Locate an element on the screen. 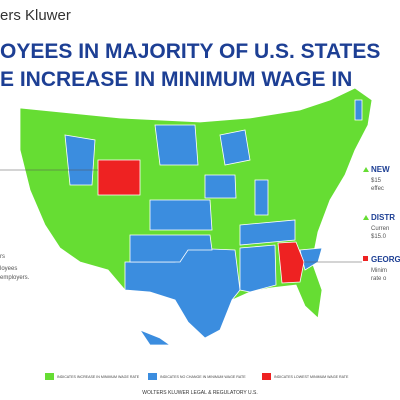  legend-label: INDICATES INCREASE IN MINIMUM WAGE RATE is located at coordinates (98, 377).